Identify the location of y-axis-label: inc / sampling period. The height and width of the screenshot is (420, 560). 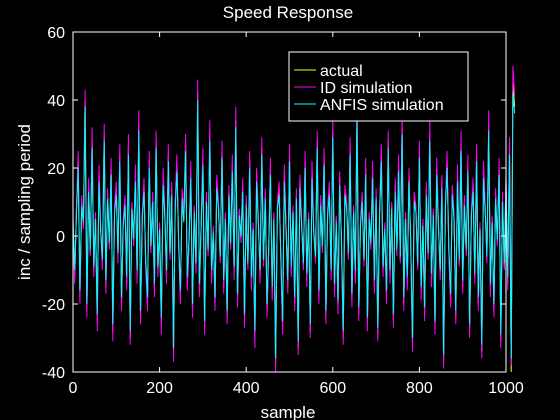
(24, 202).